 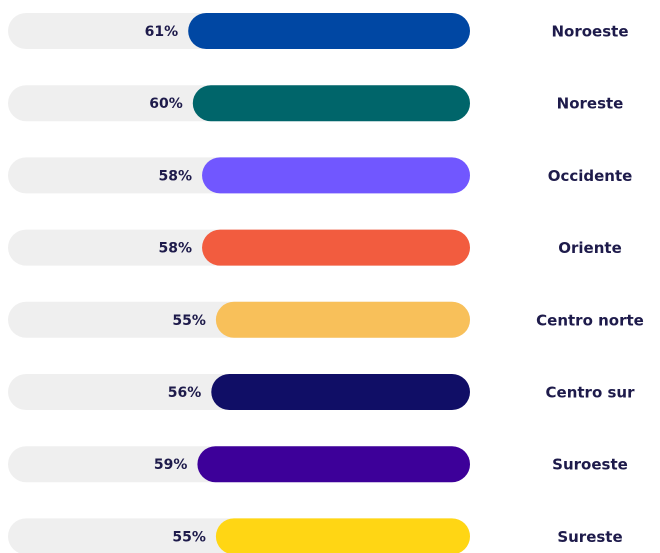 I want to click on value-label: 61%, so click(x=162, y=32).